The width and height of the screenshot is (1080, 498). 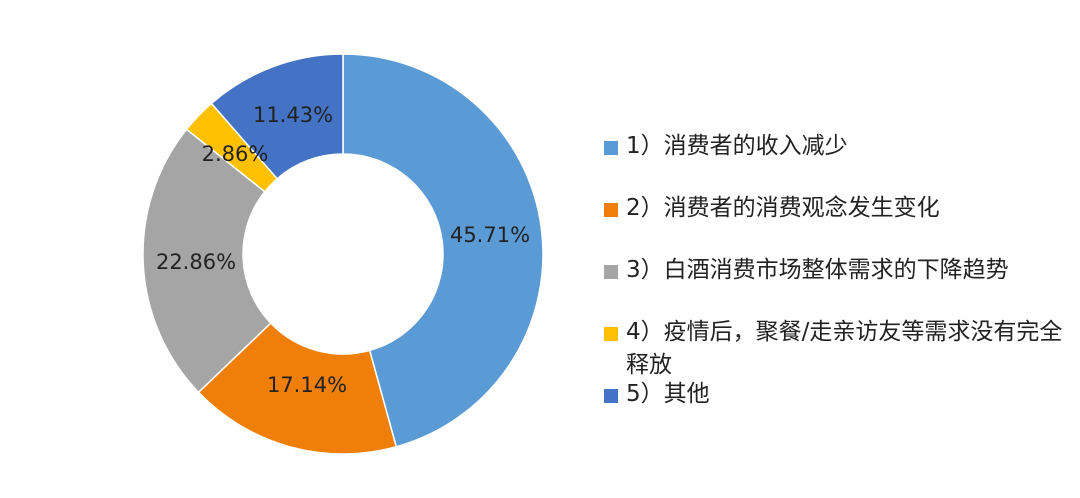 What do you see at coordinates (490, 235) in the screenshot?
I see `slice-value-label-1: 45.71%` at bounding box center [490, 235].